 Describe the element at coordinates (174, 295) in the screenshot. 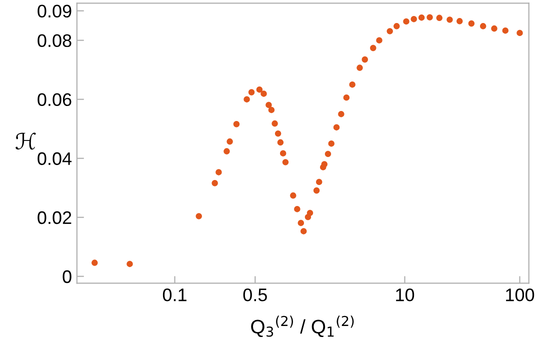

I see `x-tick-label: 0.1` at that location.